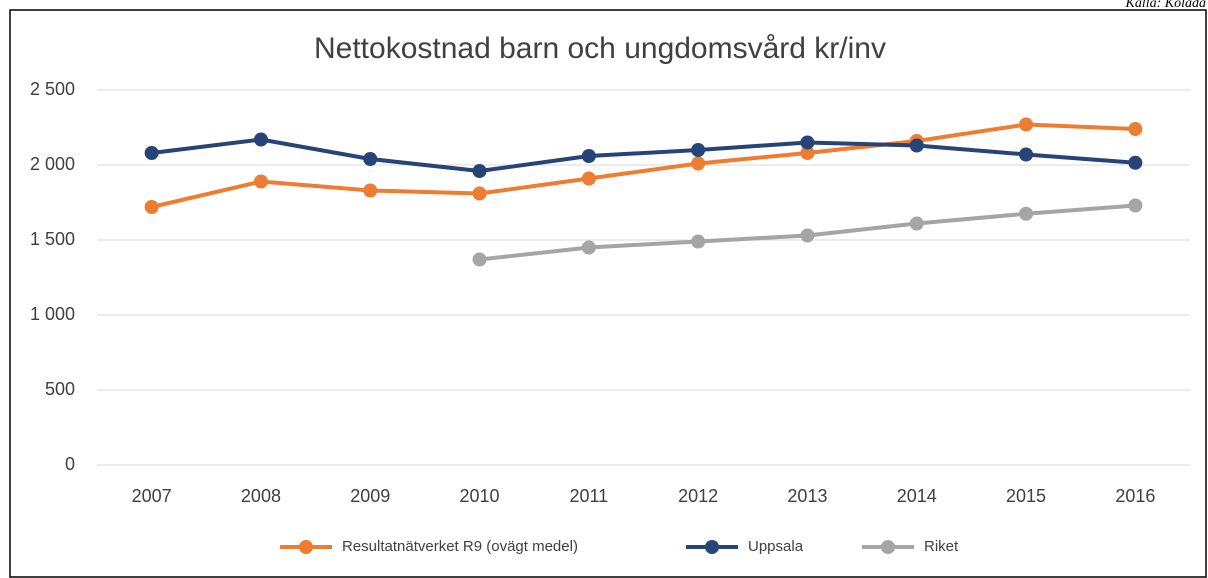  I want to click on x-tick-label: 2015, so click(1026, 496).